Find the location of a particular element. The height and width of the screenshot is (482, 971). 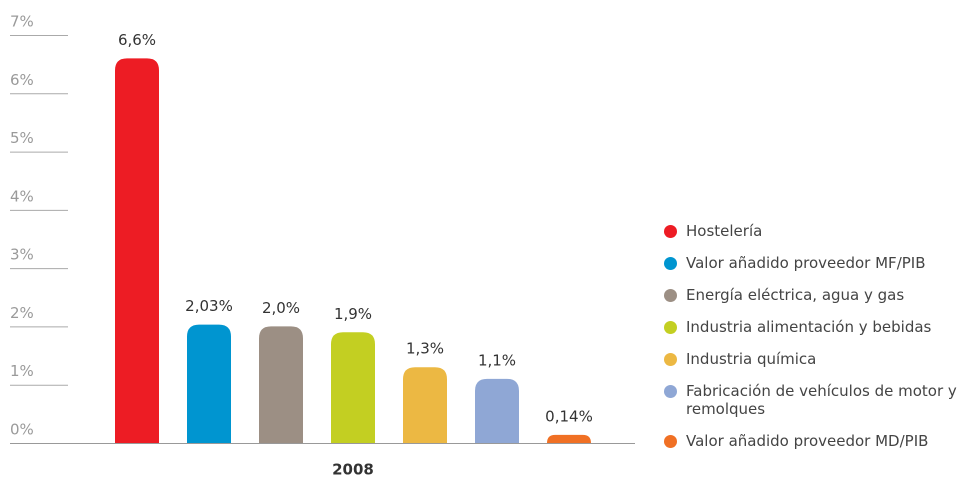

legend-item: Industria alimentación y bebidas is located at coordinates (814, 327).